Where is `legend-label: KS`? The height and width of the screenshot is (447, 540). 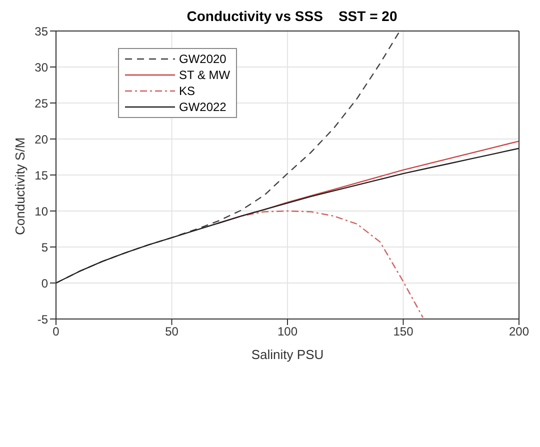 legend-label: KS is located at coordinates (187, 91).